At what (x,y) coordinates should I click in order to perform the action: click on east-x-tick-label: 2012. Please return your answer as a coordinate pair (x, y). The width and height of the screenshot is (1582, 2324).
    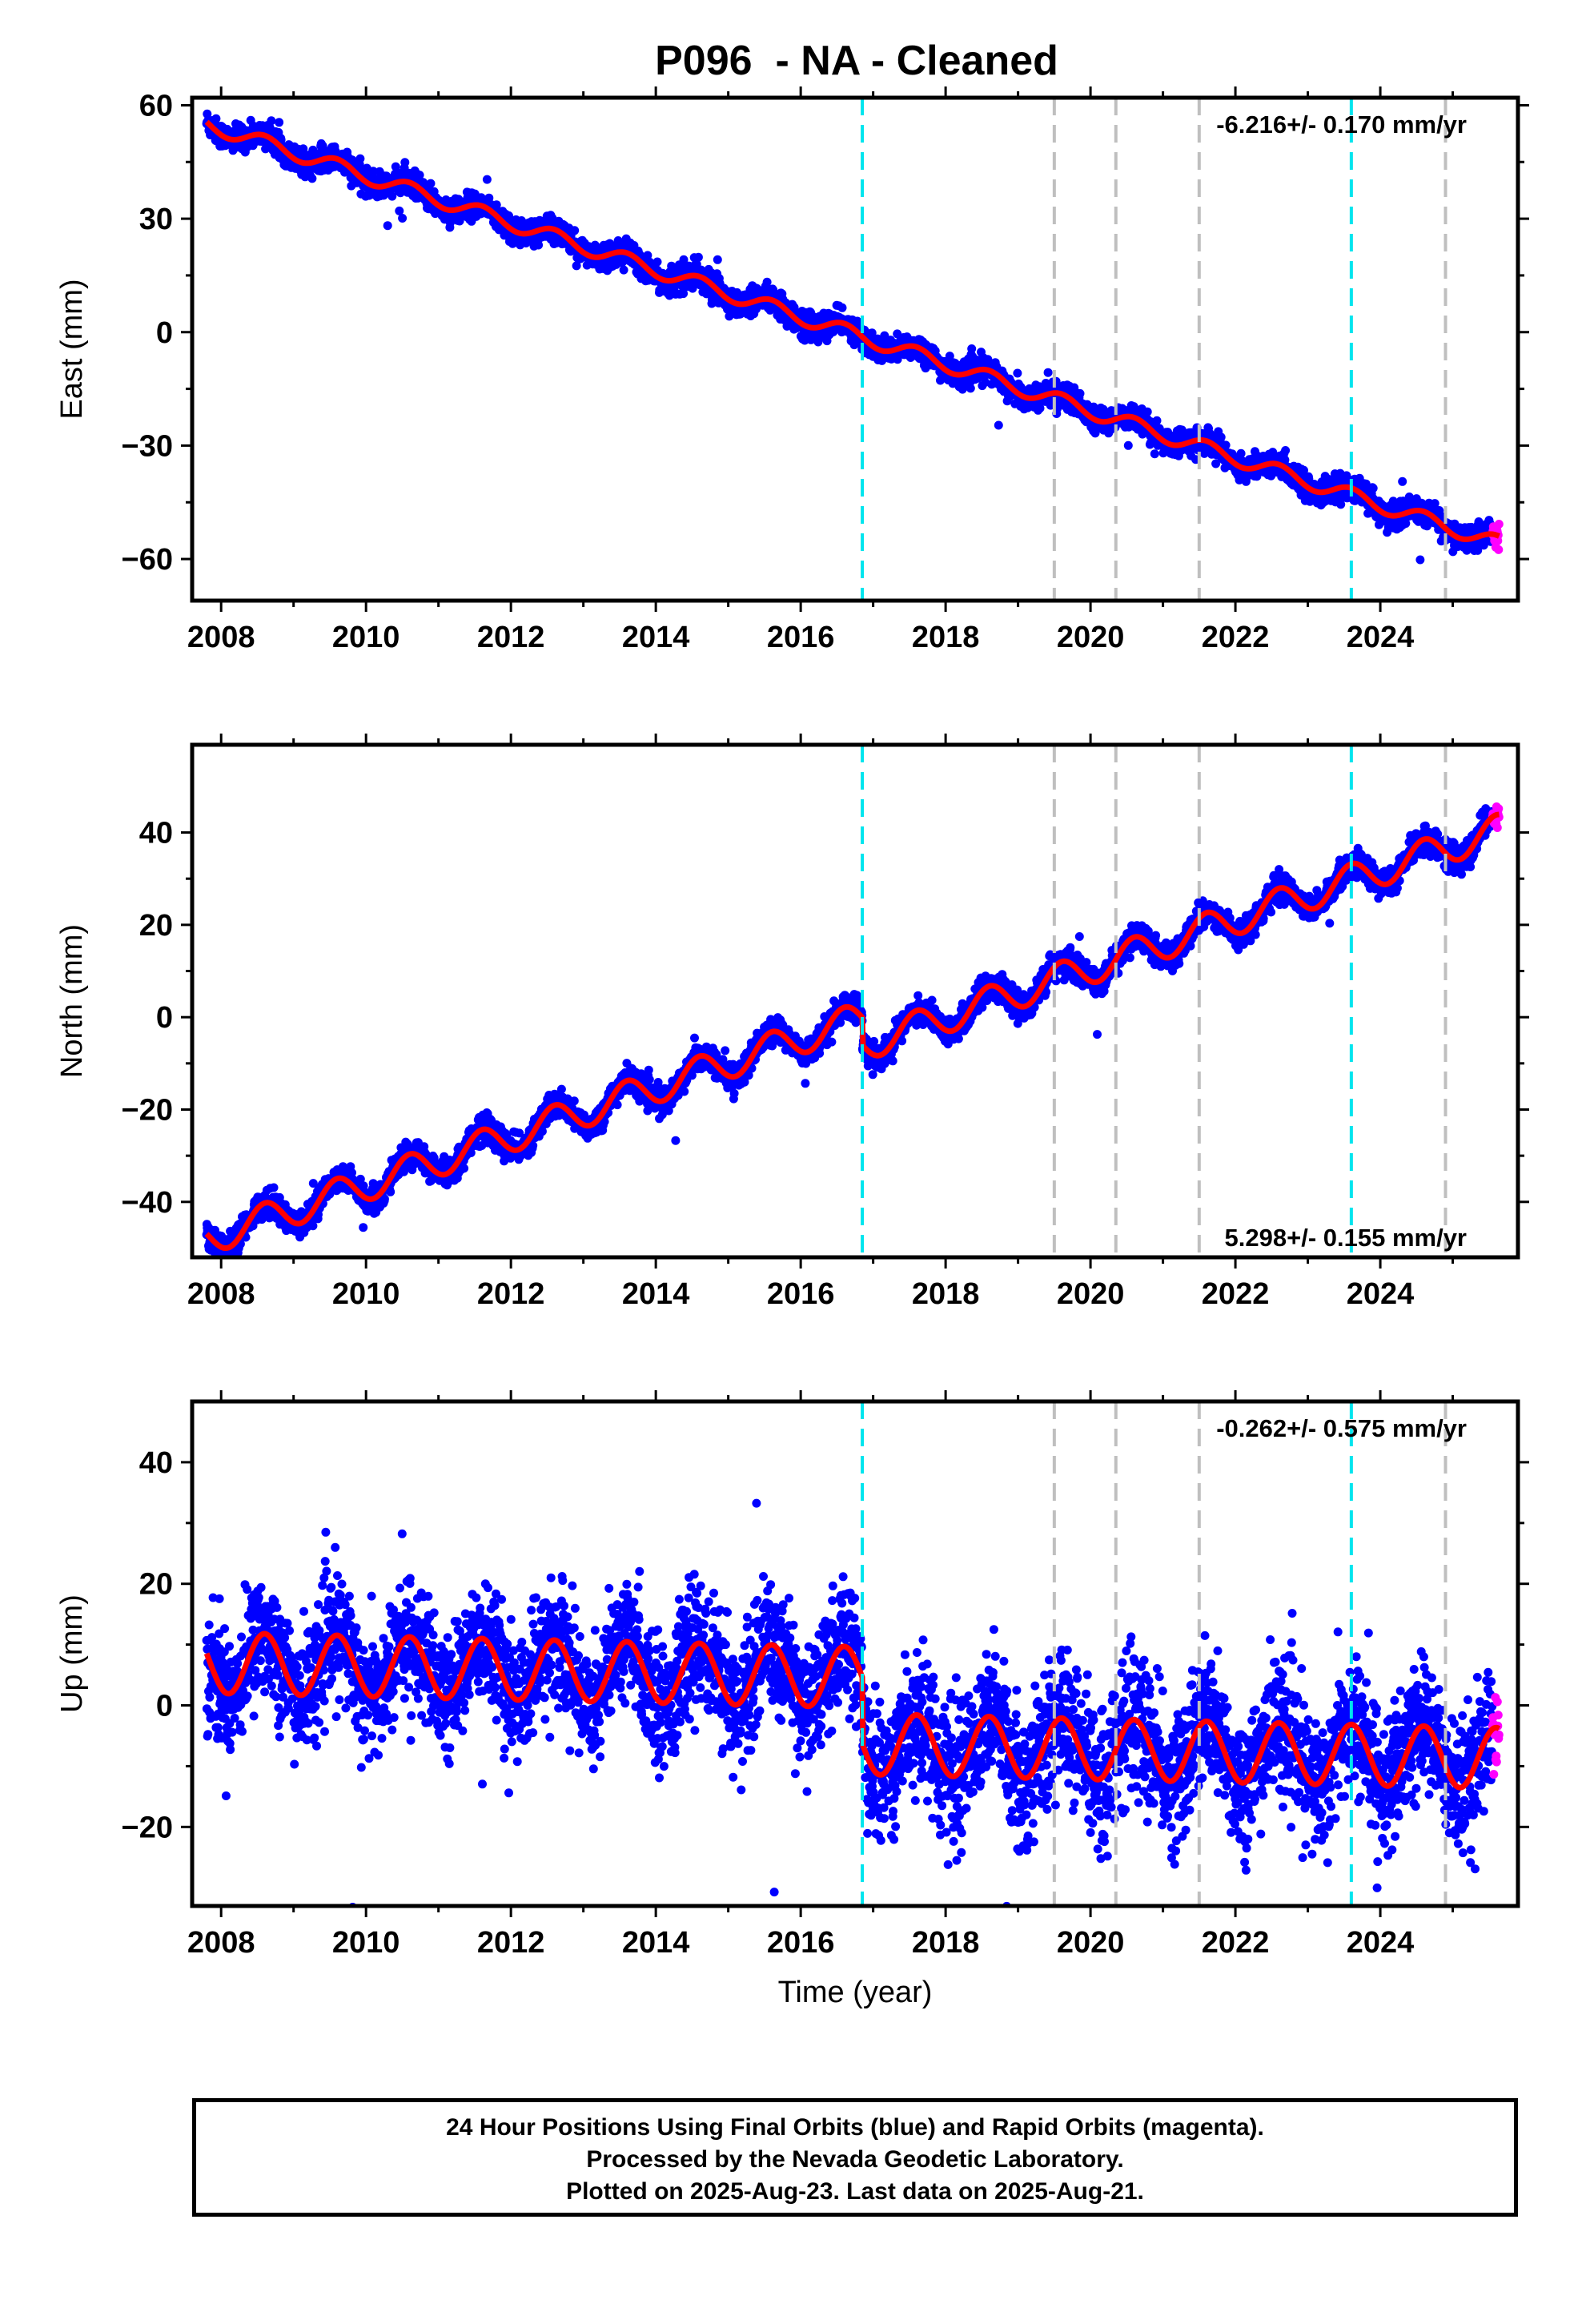
    Looking at the image, I should click on (511, 637).